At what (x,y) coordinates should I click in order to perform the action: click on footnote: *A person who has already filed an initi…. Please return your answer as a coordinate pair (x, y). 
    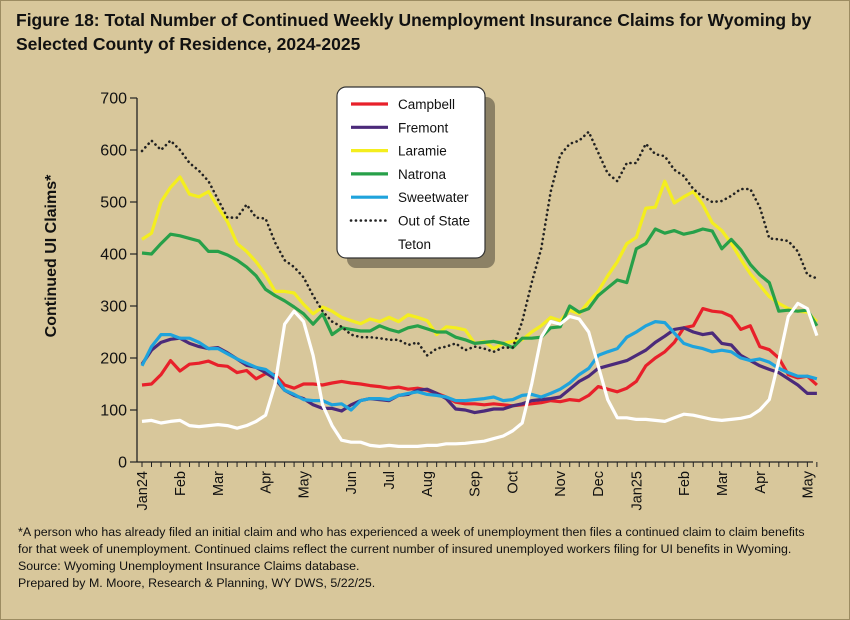
    Looking at the image, I should click on (425, 558).